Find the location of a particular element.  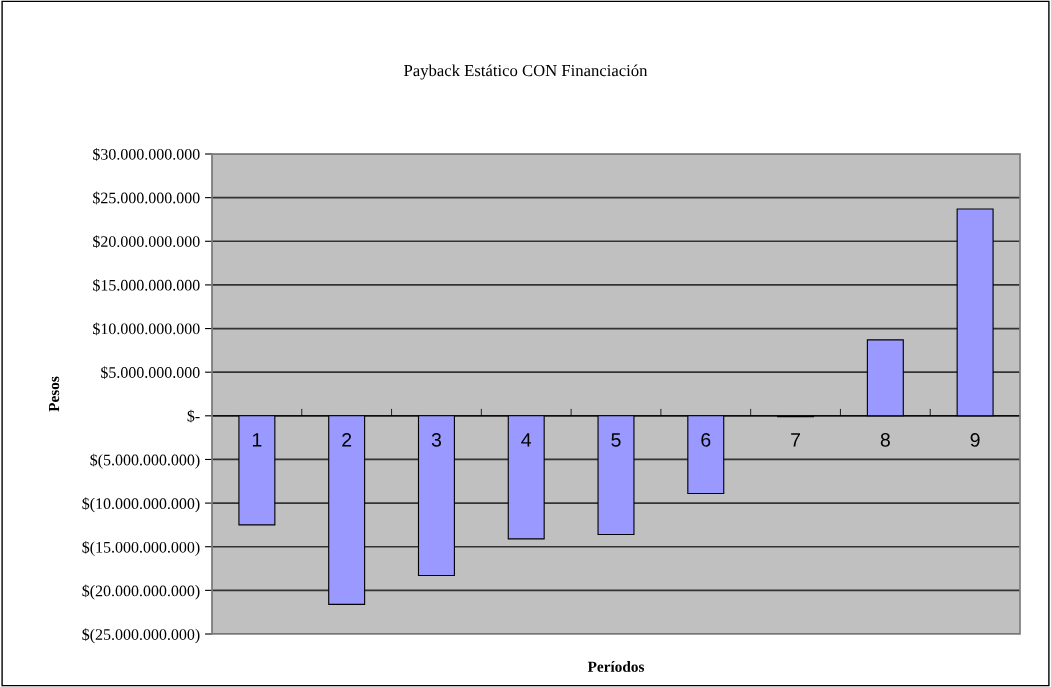

x-tick-label: 8 is located at coordinates (885, 440).